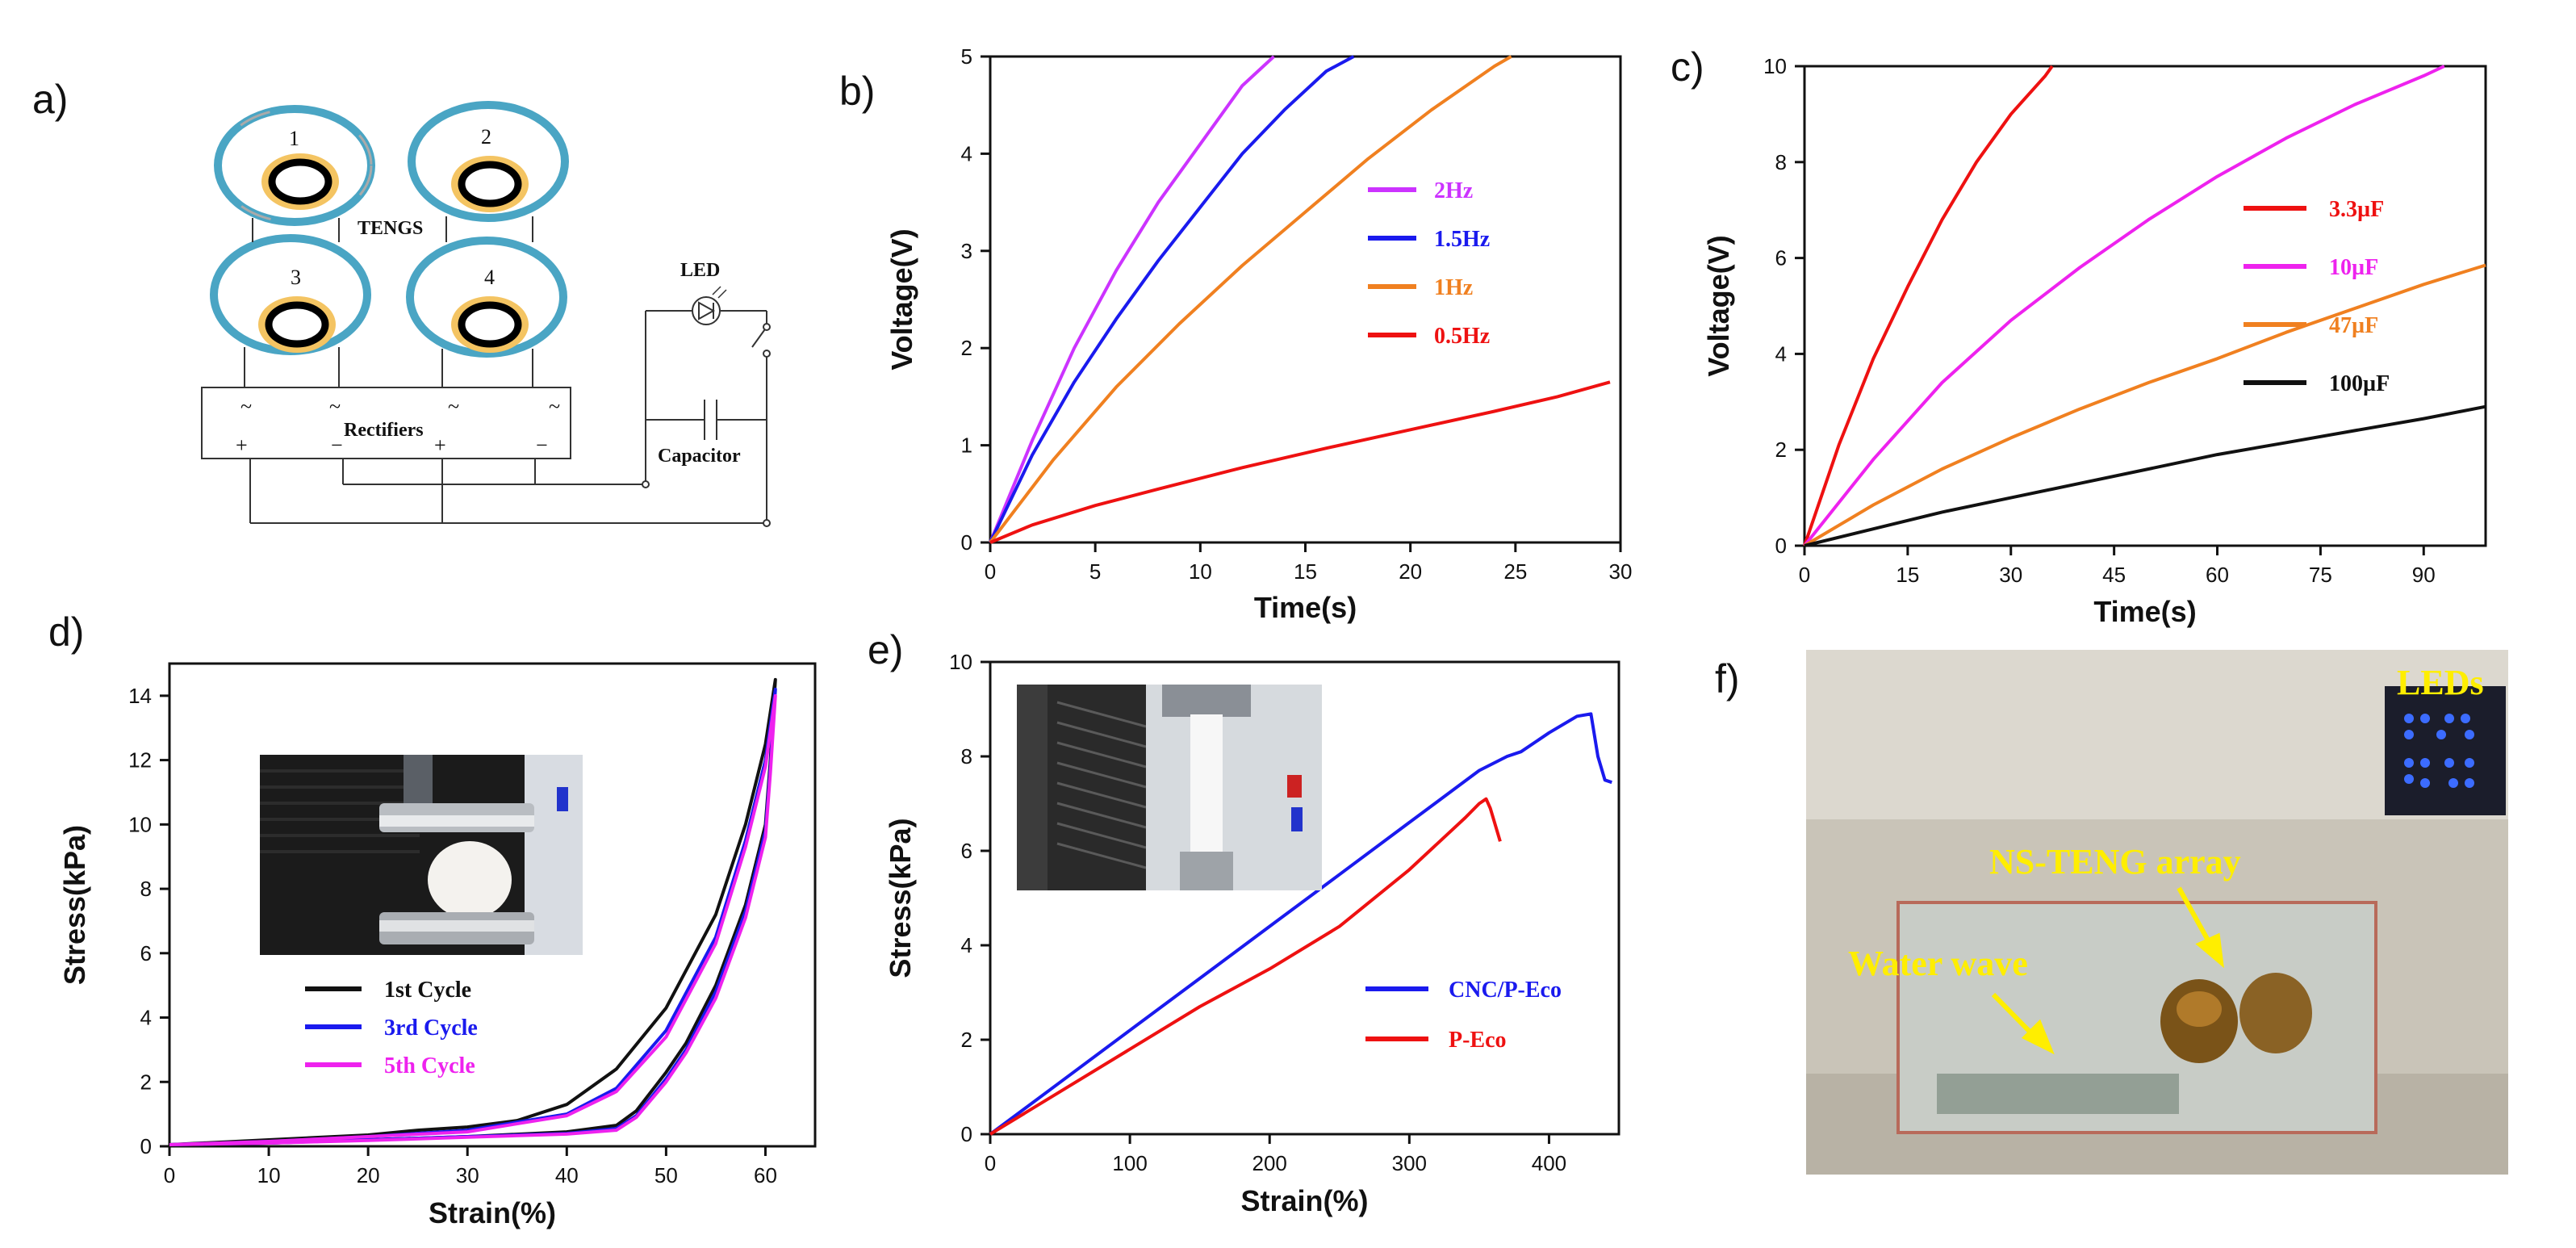  Describe the element at coordinates (337, 445) in the screenshot. I see `rectifier-sign: −` at that location.